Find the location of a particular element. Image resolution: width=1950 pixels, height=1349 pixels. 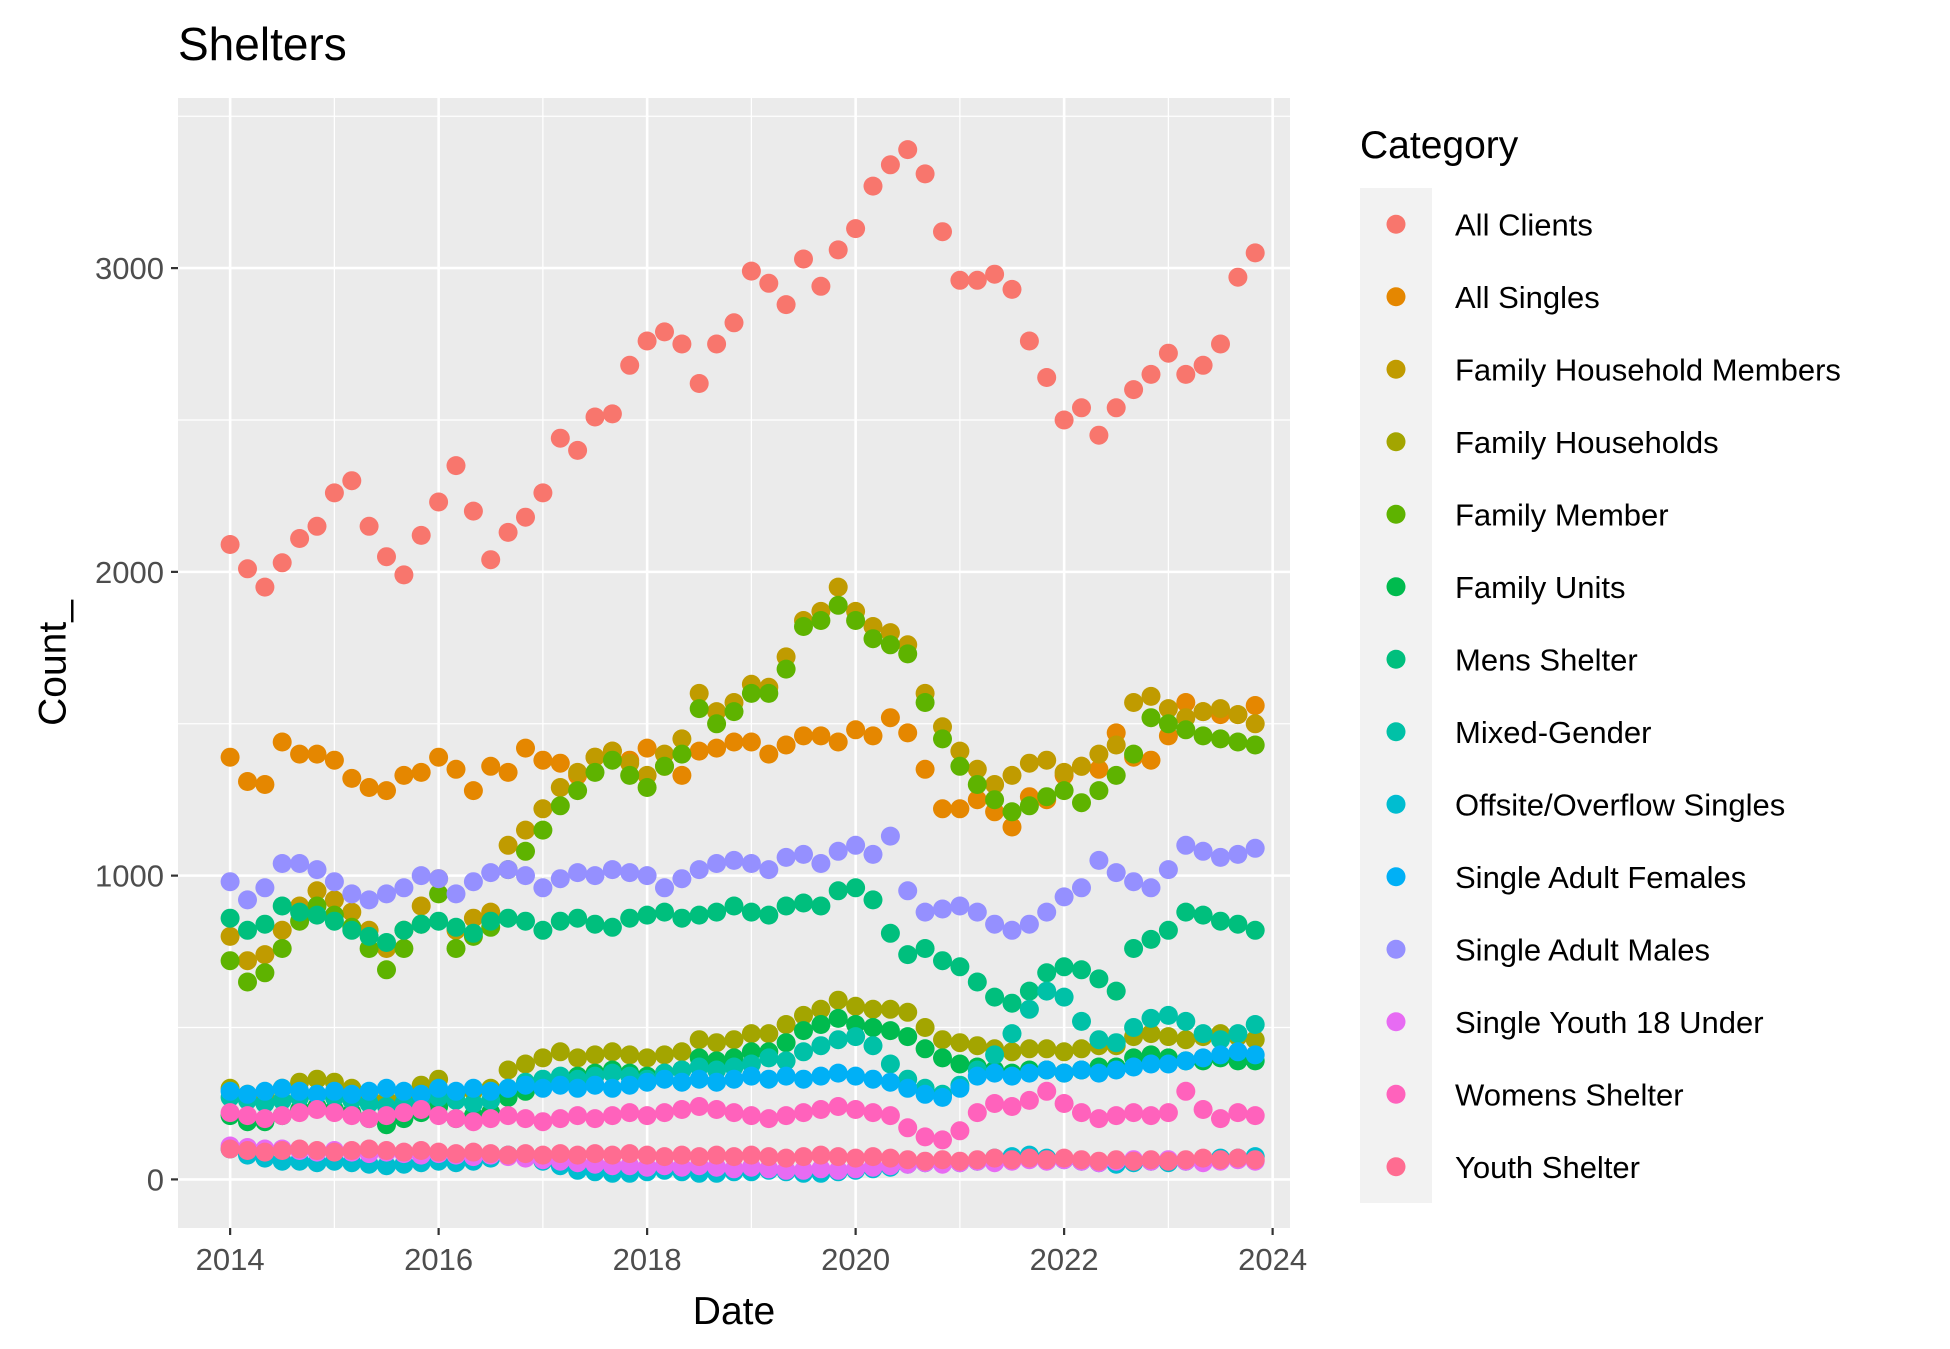

legend-label: Single Youth 18 Under is located at coordinates (1609, 1022).